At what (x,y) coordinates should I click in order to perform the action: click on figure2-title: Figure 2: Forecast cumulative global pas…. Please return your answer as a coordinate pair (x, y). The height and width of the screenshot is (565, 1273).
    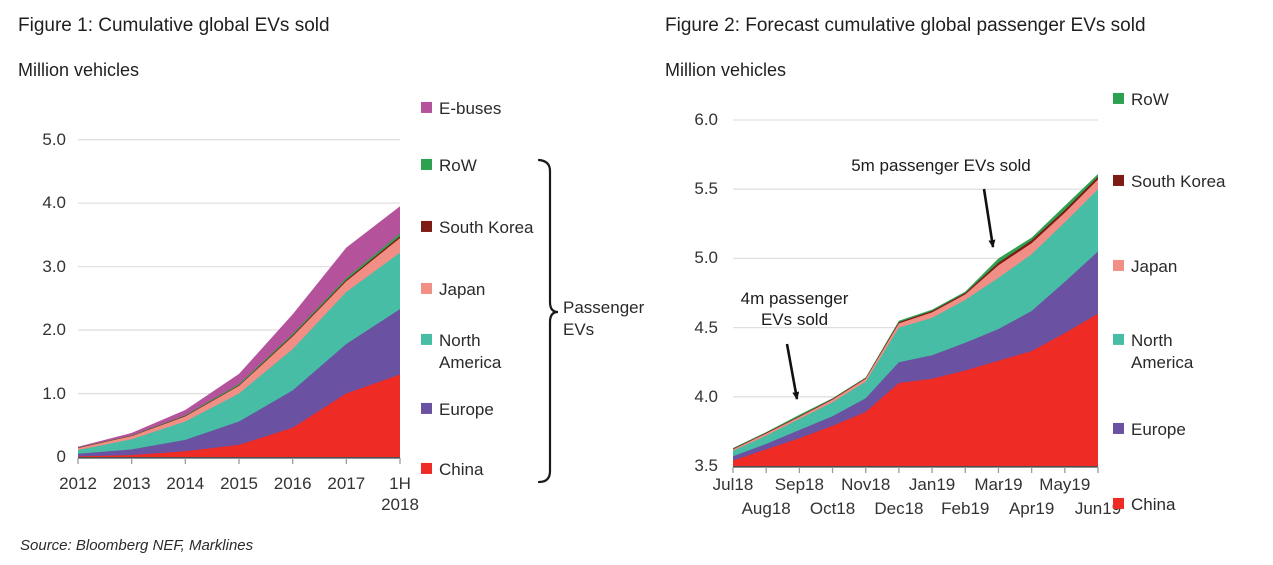
    Looking at the image, I should click on (905, 25).